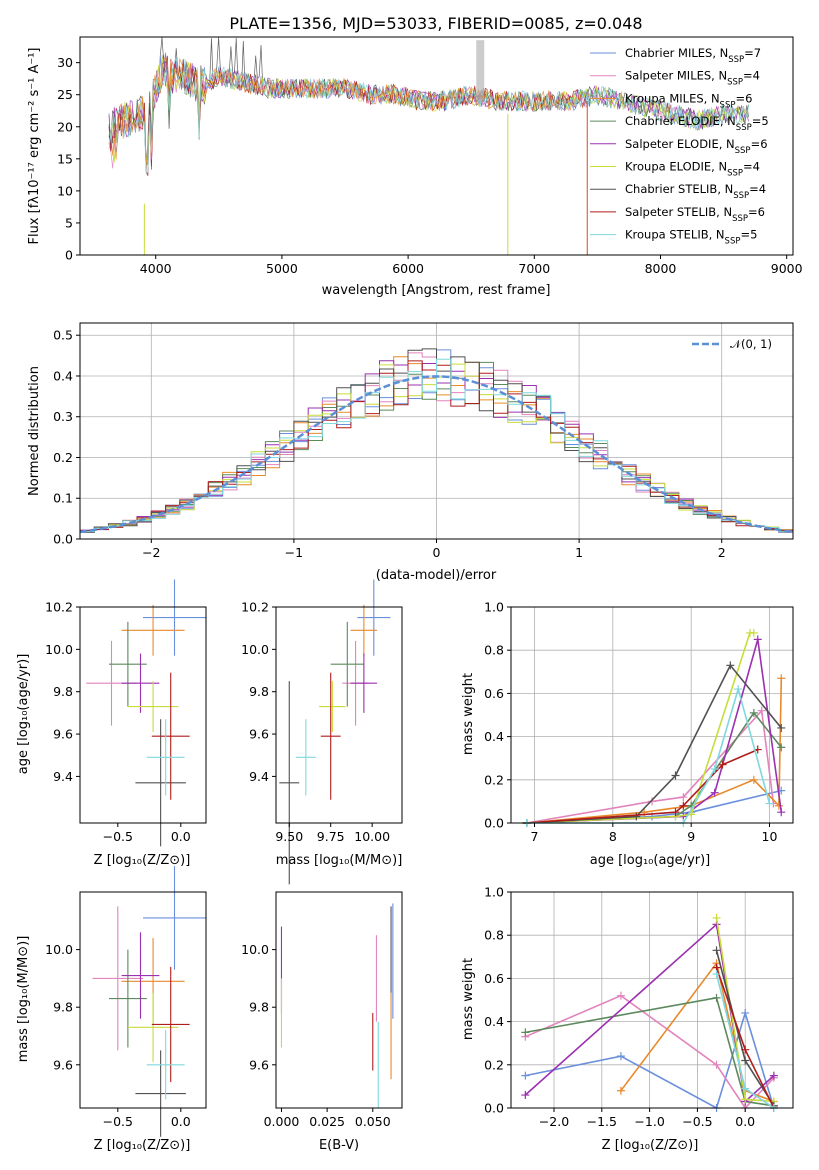  I want to click on x-tick-label: 1, so click(579, 552).